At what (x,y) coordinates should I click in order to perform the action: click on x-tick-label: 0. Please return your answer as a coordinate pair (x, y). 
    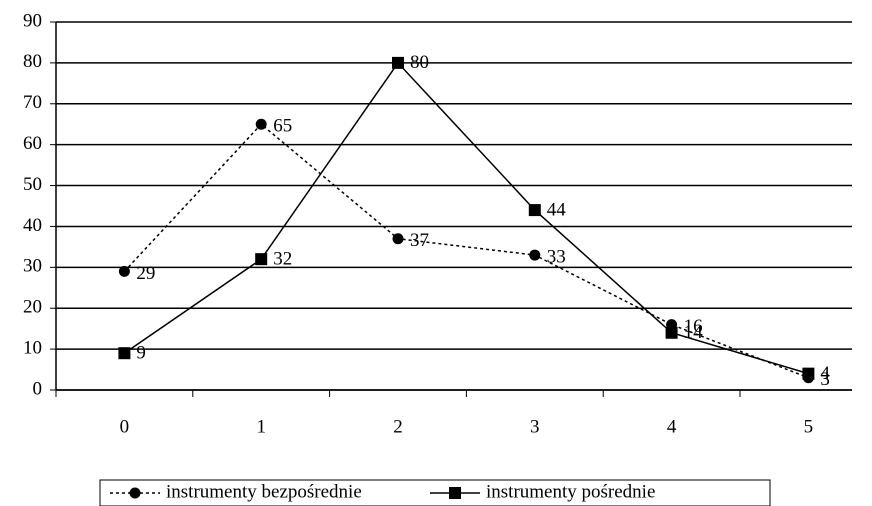
    Looking at the image, I should click on (125, 426).